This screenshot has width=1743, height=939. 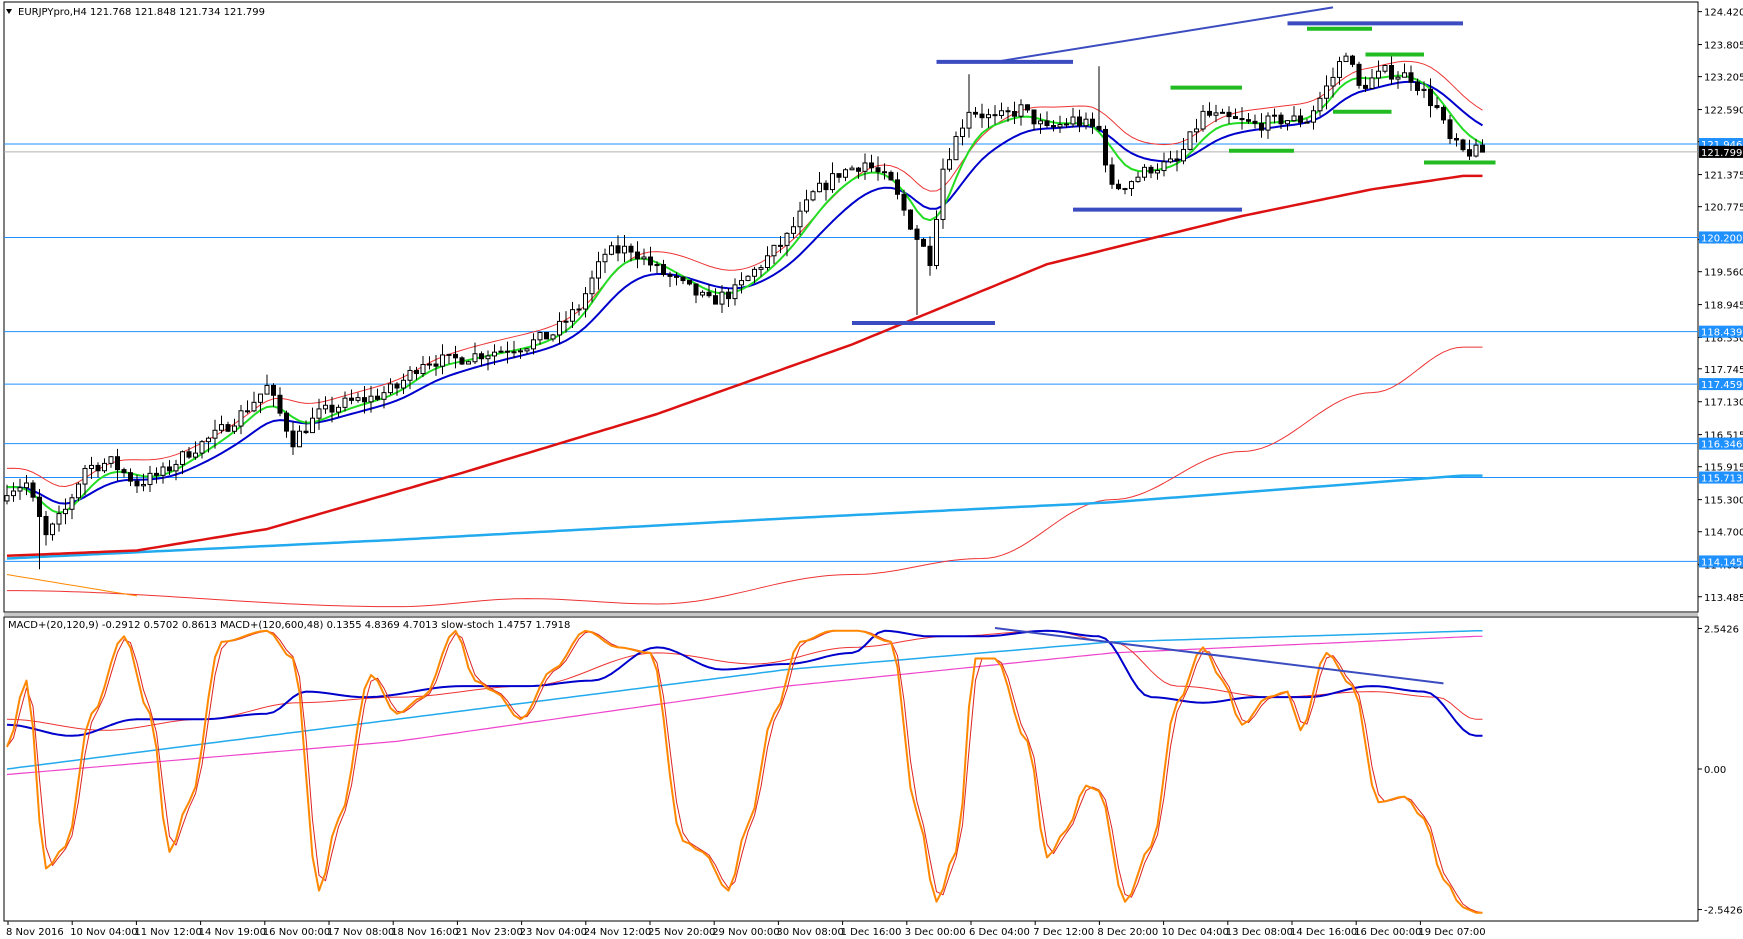 I want to click on long-signal-line, so click(x=744, y=705).